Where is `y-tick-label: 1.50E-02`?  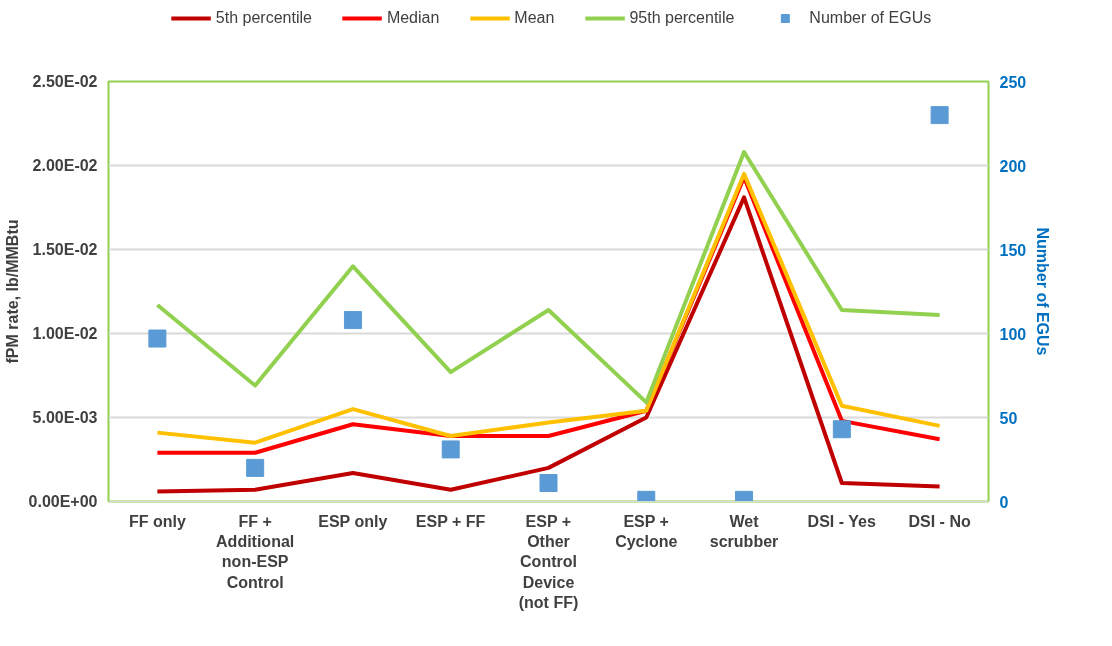
y-tick-label: 1.50E-02 is located at coordinates (65, 249).